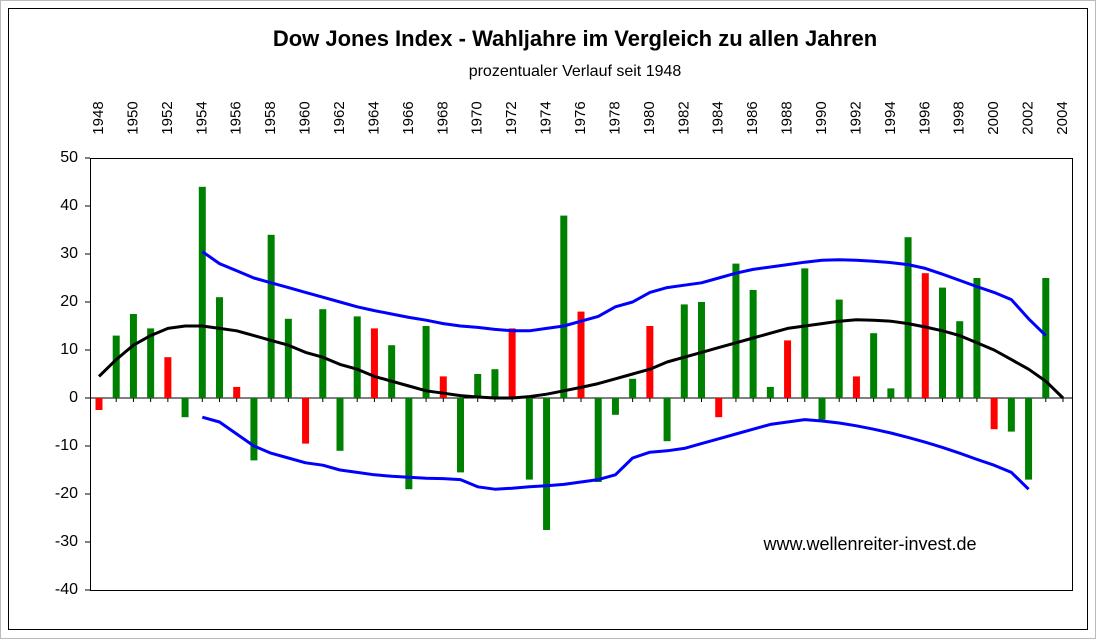  Describe the element at coordinates (683, 117) in the screenshot. I see `x-tick-label: 1982` at that location.